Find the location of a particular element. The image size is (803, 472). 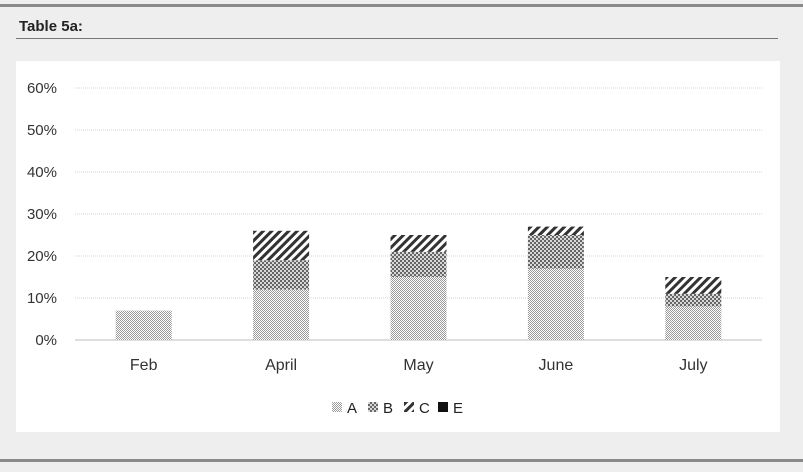

legend-label-a: A is located at coordinates (352, 408).